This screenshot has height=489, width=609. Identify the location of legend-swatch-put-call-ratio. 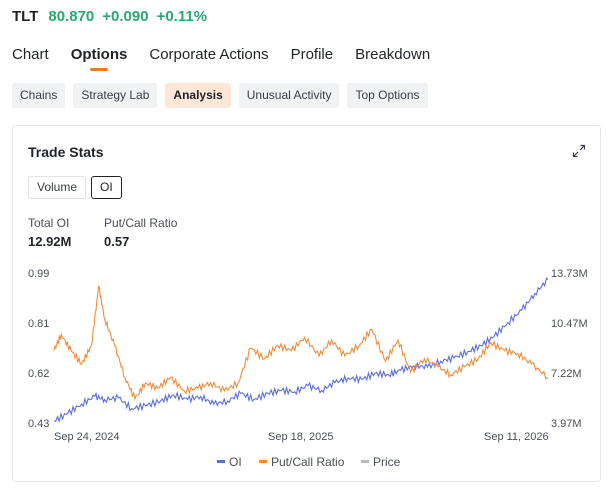
(263, 461).